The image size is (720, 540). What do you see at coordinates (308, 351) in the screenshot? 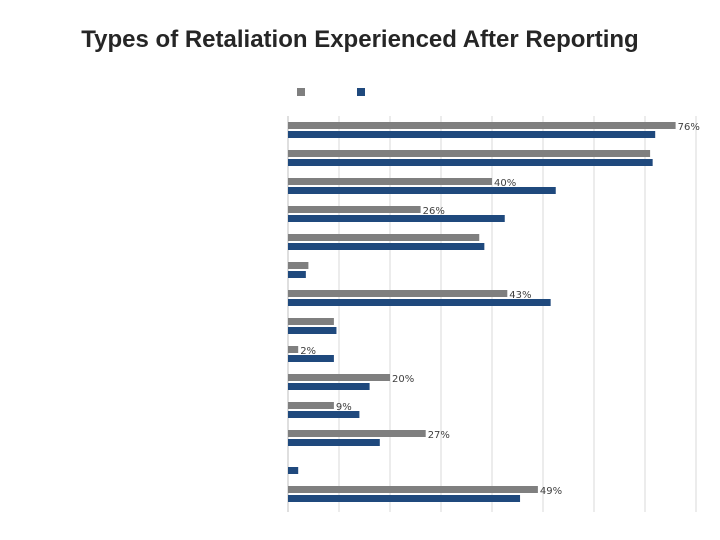
I see `data-label: 2%` at bounding box center [308, 351].